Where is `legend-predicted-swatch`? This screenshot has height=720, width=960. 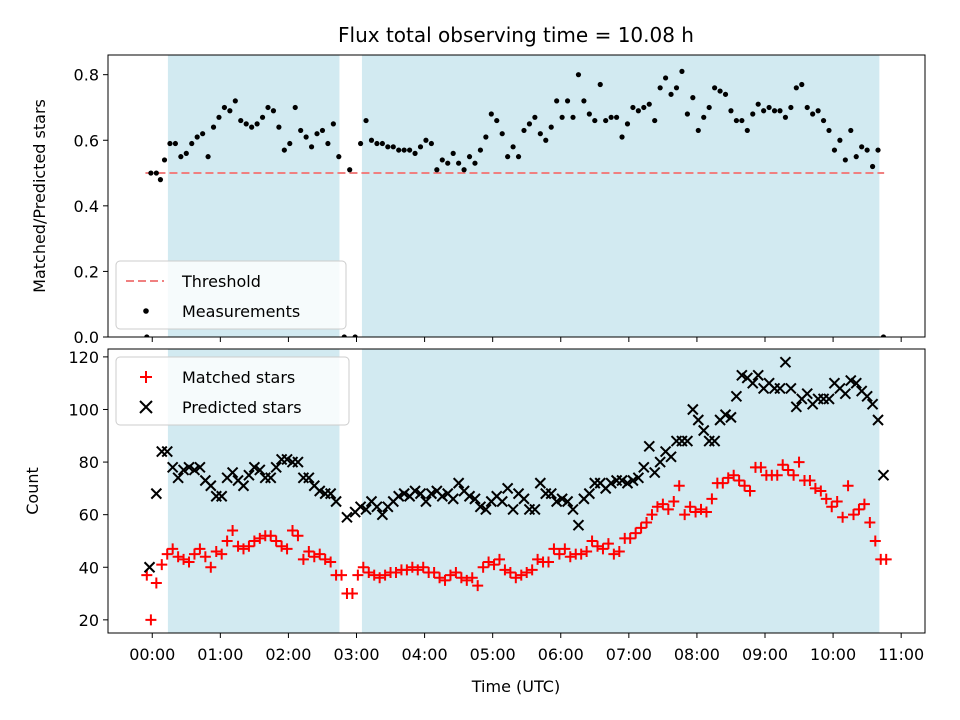
legend-predicted-swatch is located at coordinates (146, 407).